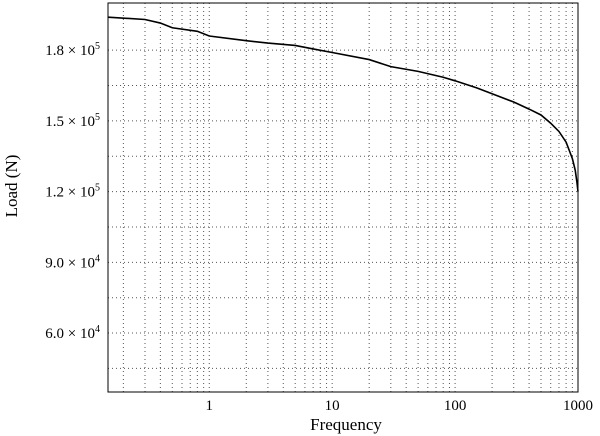 This screenshot has height=436, width=600. I want to click on x-tick-label: 10, so click(332, 406).